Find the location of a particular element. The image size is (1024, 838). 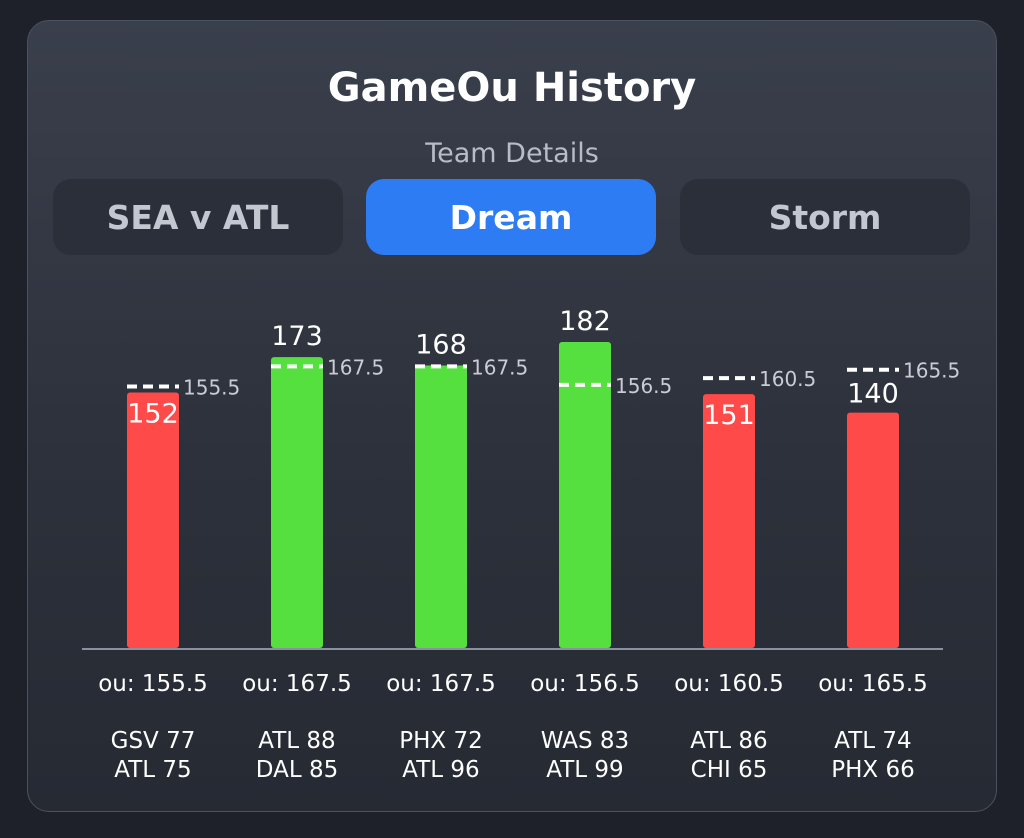

tab-sea-v-atl: SEA v ATL is located at coordinates (198, 217).